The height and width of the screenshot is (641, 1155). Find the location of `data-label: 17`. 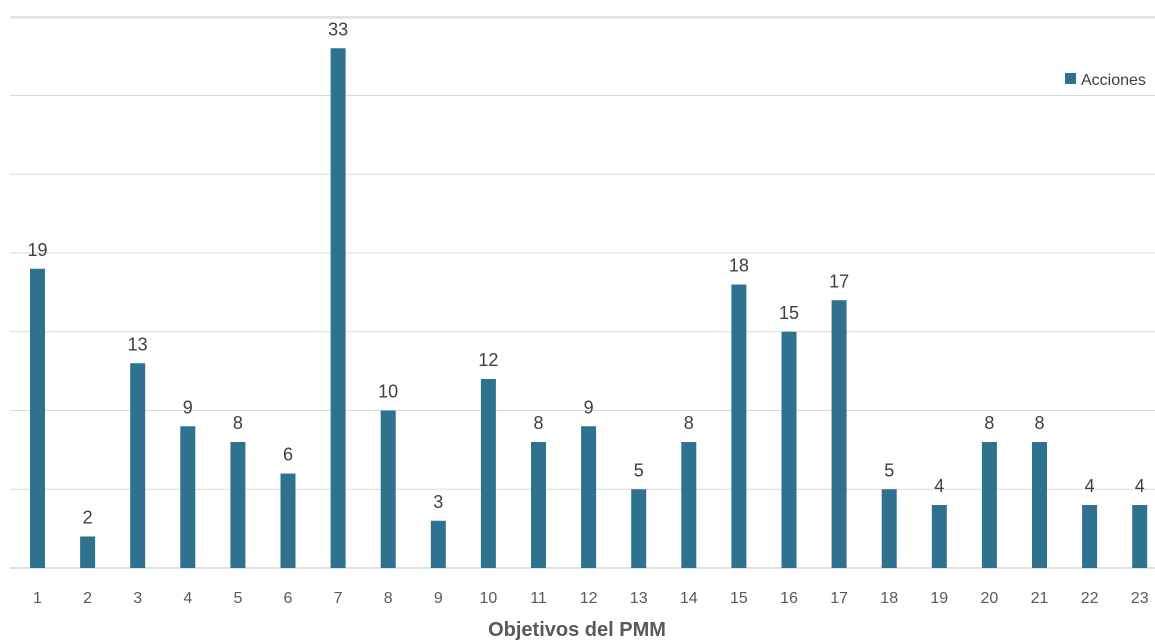

data-label: 17 is located at coordinates (839, 281).